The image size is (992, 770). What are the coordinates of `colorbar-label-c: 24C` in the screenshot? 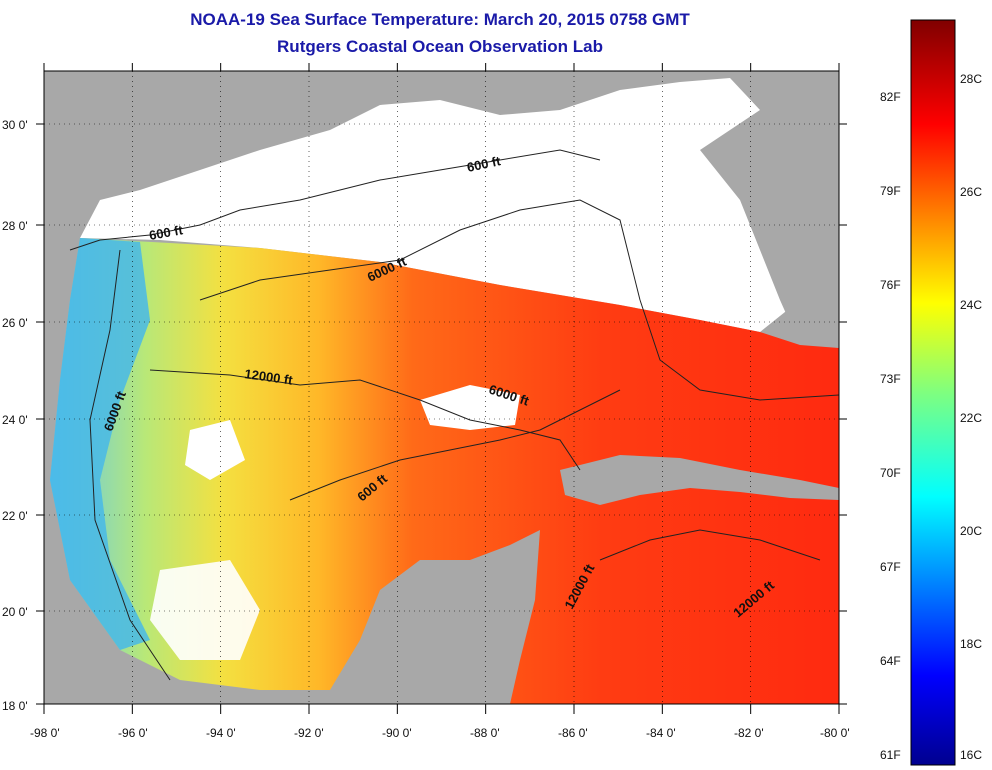 It's located at (971, 305).